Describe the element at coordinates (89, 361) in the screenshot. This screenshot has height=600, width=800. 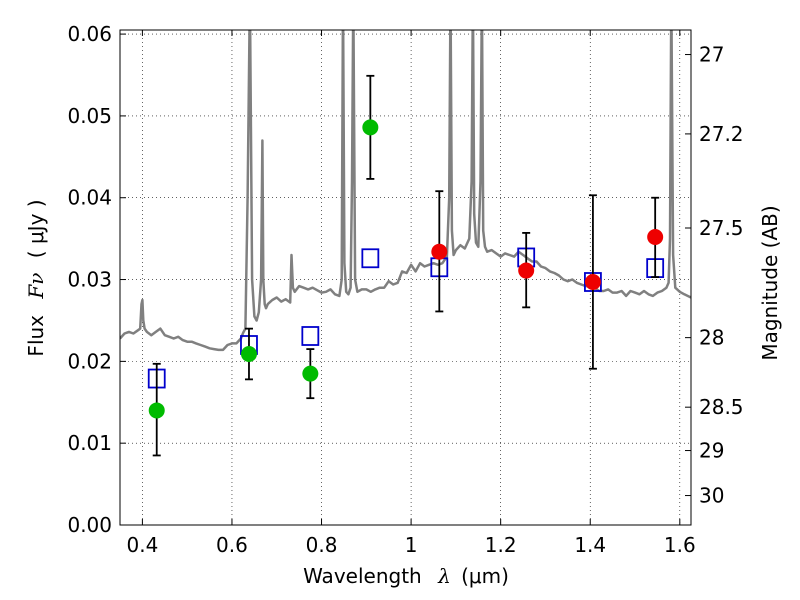
I see `y-tick-label: 0.02` at that location.